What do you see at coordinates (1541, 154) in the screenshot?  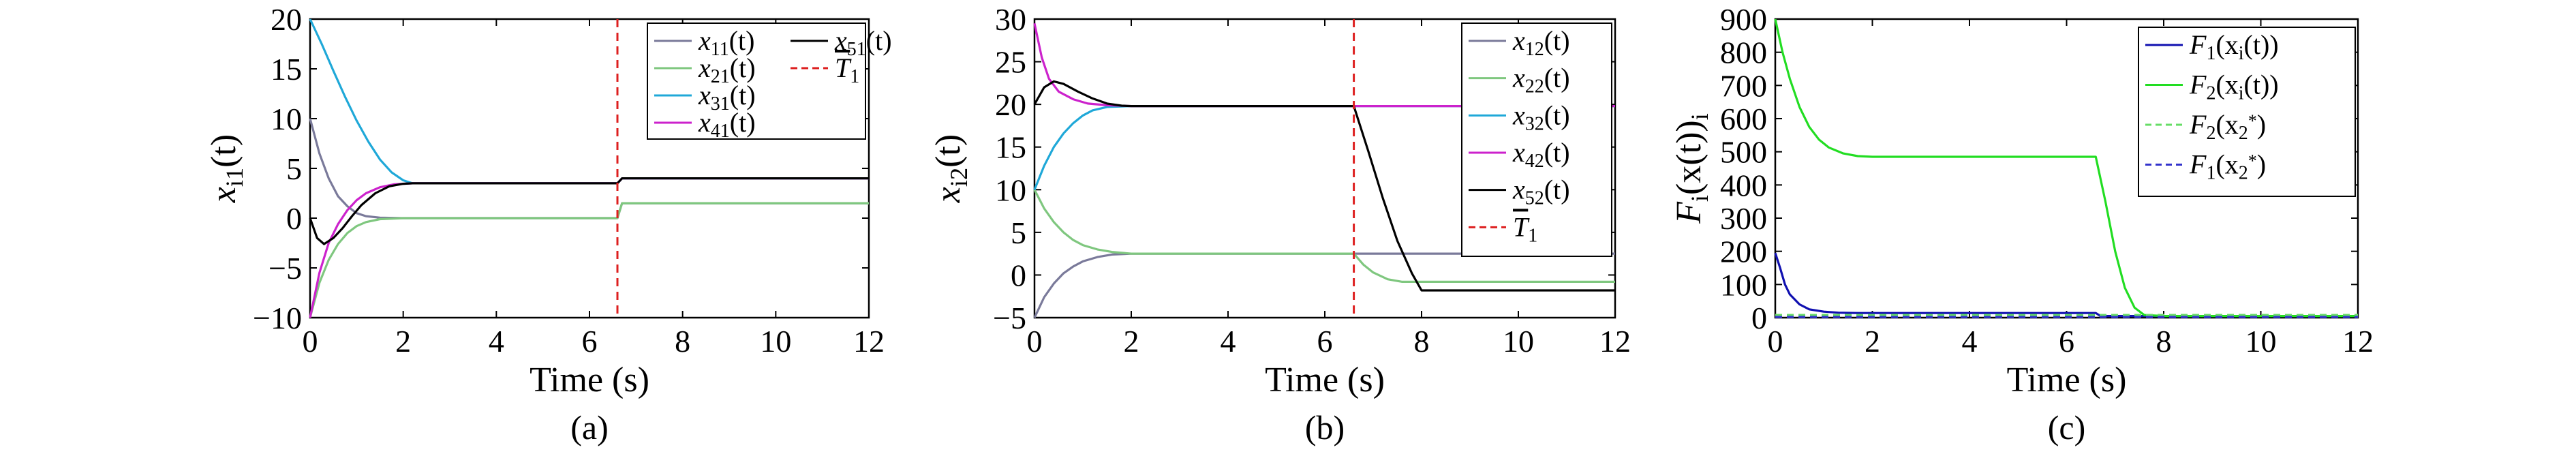 I see `legend-label: x42(t)` at bounding box center [1541, 154].